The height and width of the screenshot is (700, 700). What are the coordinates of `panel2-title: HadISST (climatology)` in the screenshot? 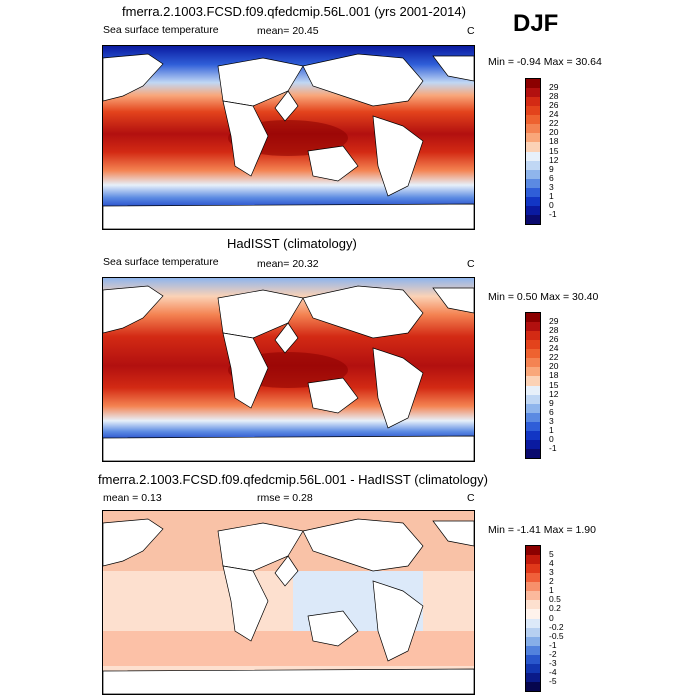 It's located at (292, 243).